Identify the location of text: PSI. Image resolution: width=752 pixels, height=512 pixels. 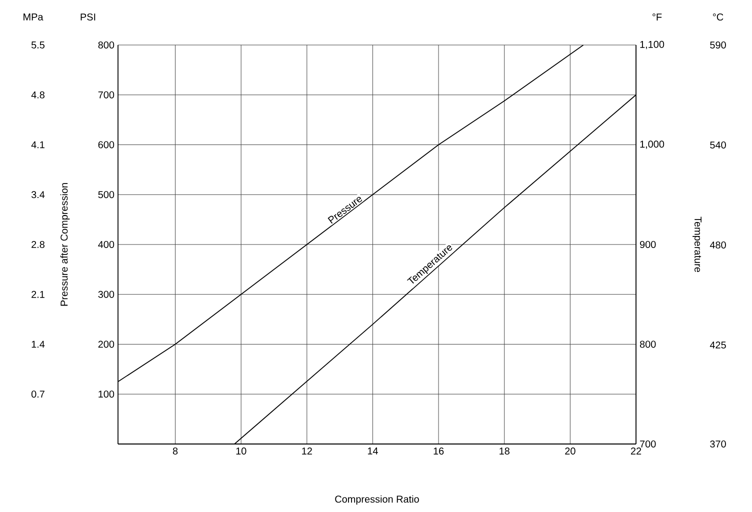
(88, 17).